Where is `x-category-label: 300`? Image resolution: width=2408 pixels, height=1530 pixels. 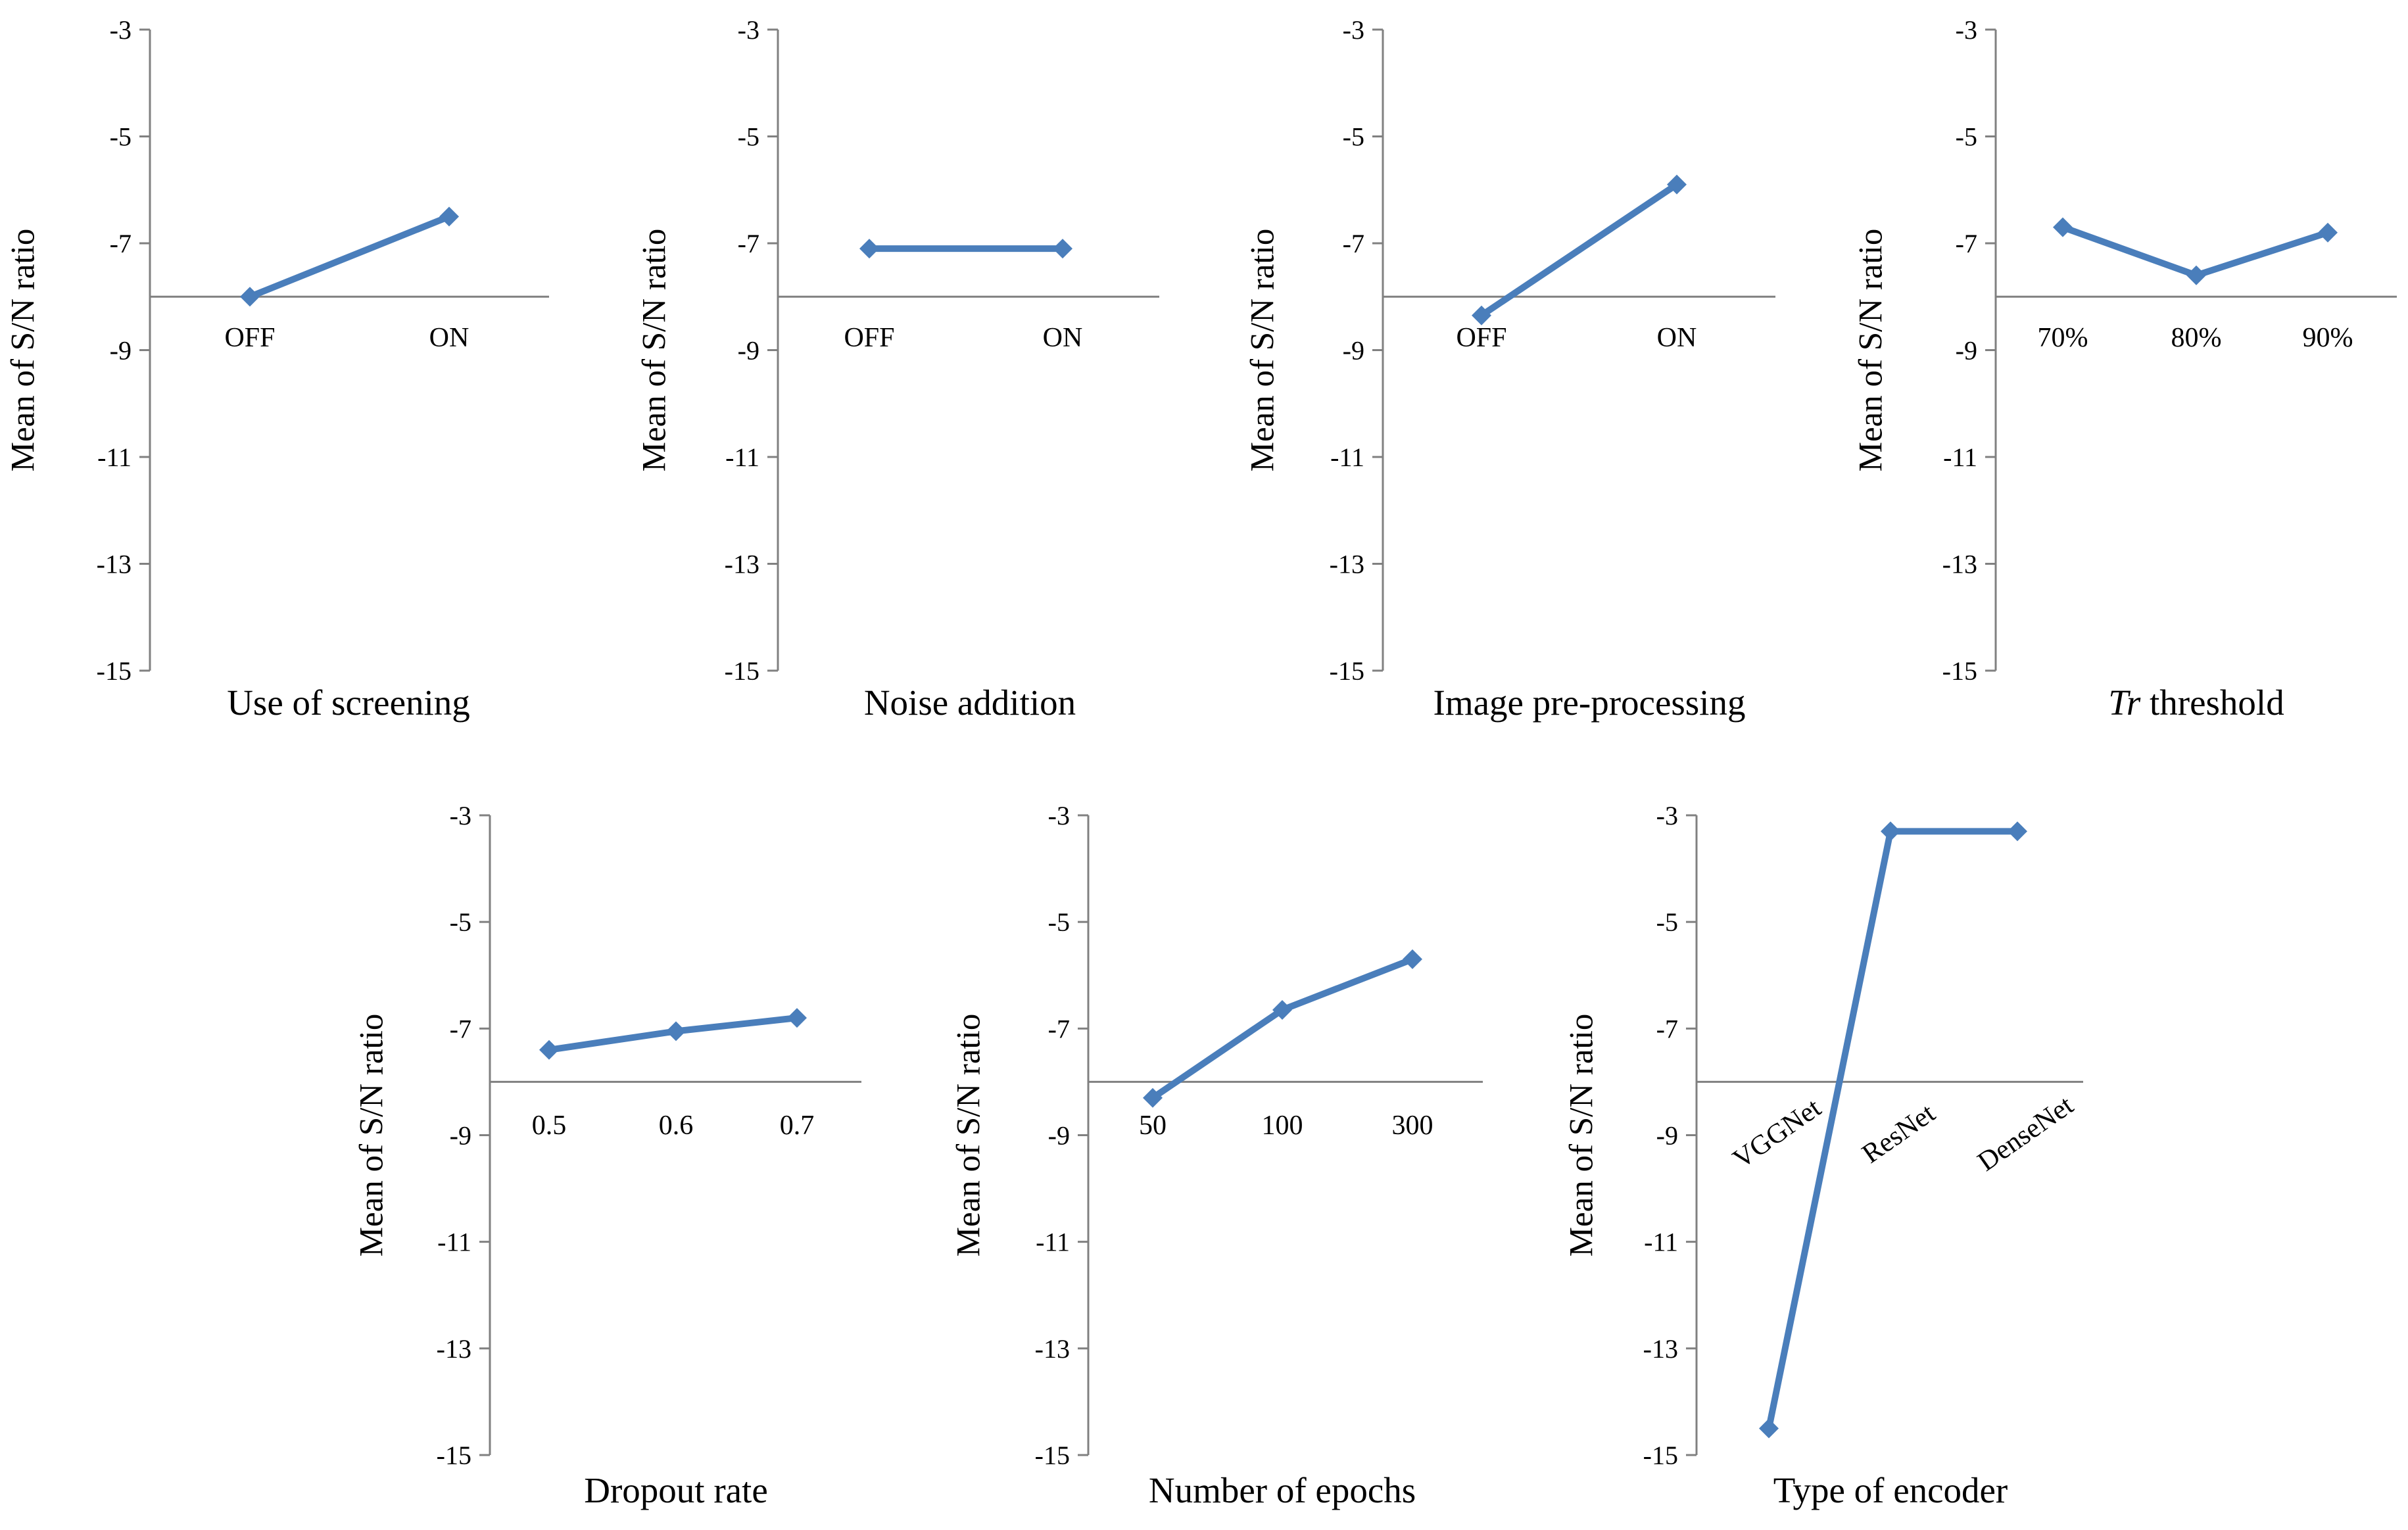 x-category-label: 300 is located at coordinates (1412, 1126).